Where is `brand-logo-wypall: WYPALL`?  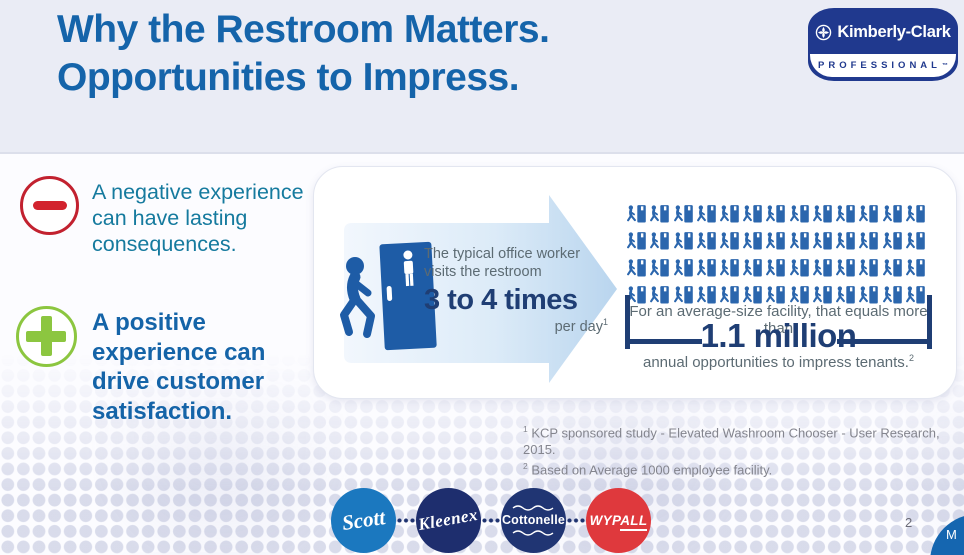 brand-logo-wypall: WYPALL is located at coordinates (618, 520).